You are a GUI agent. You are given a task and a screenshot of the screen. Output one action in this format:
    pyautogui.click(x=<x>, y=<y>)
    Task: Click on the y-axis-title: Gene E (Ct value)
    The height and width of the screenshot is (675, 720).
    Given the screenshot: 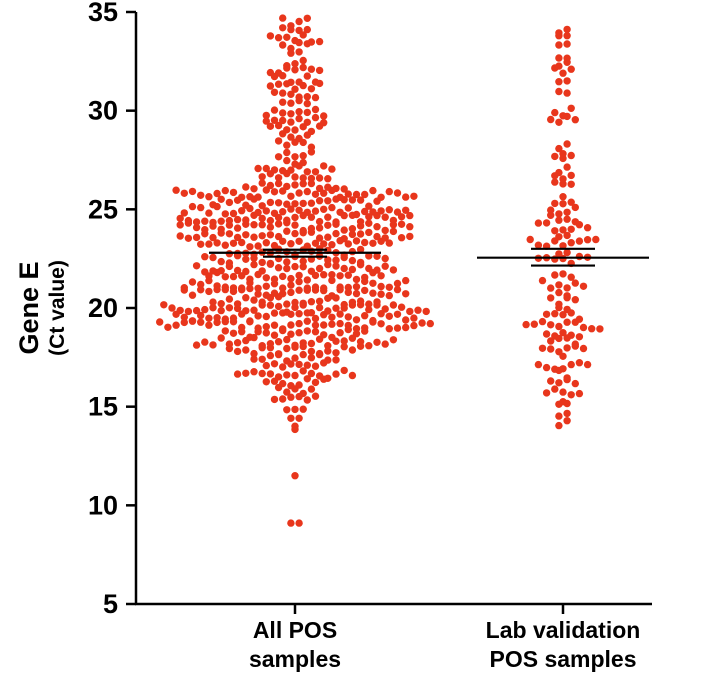 What is the action you would take?
    pyautogui.click(x=41, y=308)
    